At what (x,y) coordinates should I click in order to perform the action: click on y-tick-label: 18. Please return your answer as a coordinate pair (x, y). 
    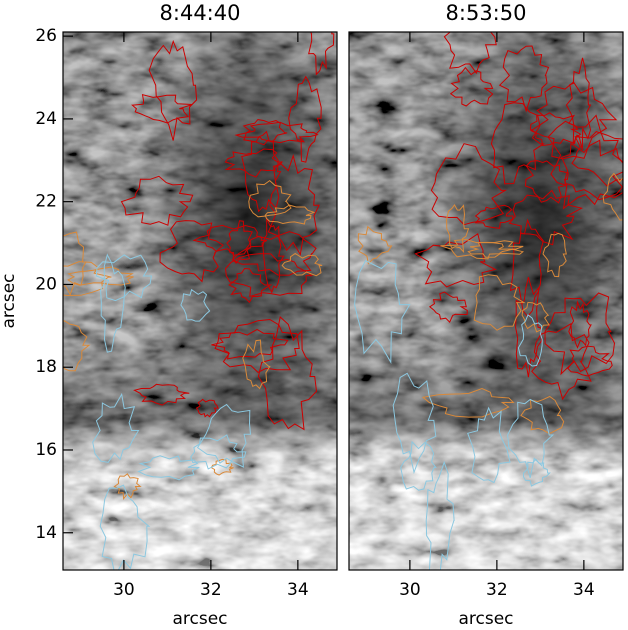
    Looking at the image, I should click on (46, 367).